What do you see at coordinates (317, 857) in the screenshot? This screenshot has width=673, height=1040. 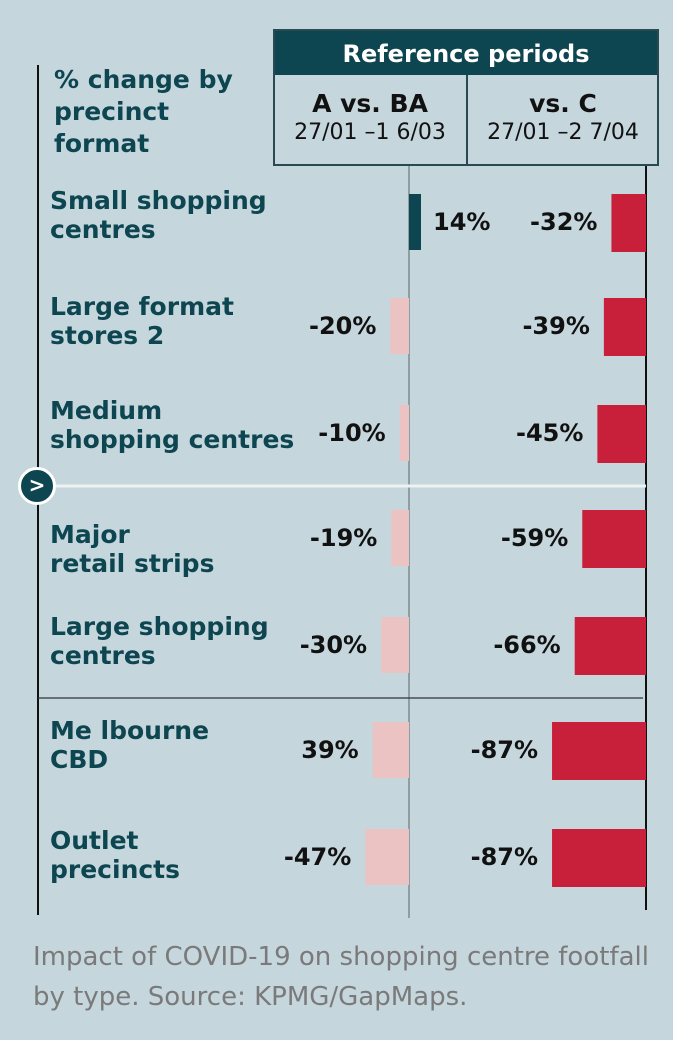 I see `data-label-a: -47%` at bounding box center [317, 857].